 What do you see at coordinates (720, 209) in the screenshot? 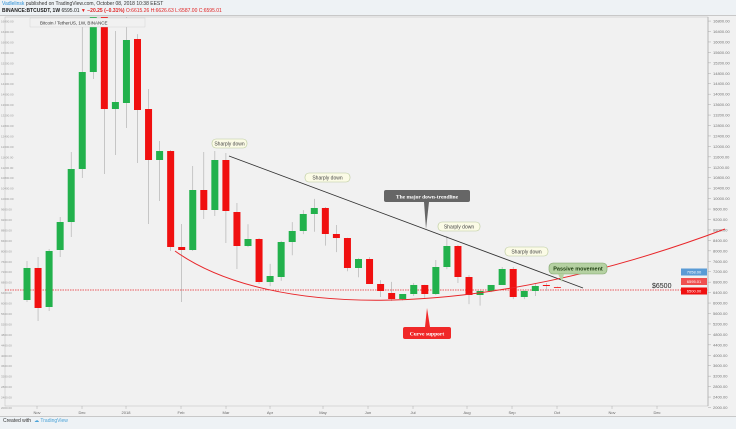
I see `y-tick-label: 9600.00` at bounding box center [720, 209].